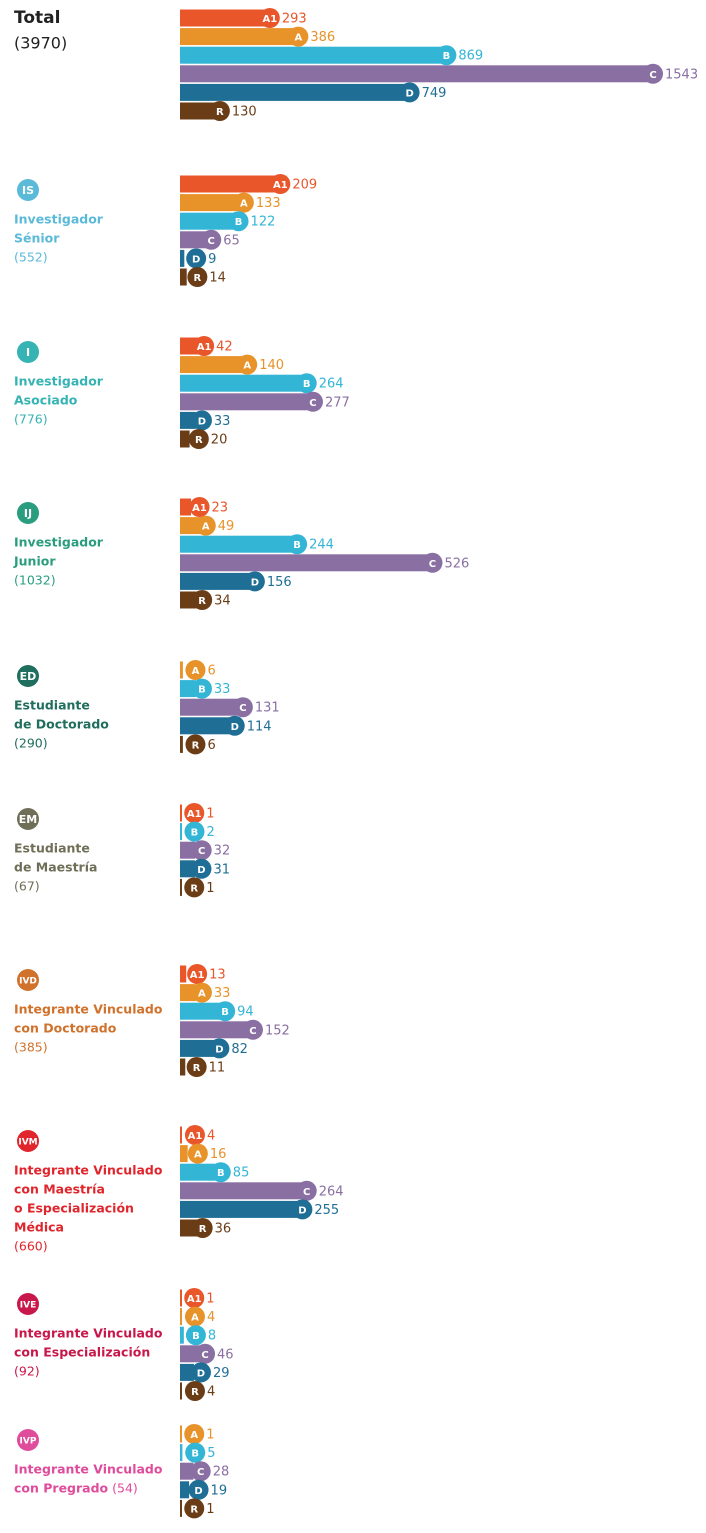  Describe the element at coordinates (222, 851) in the screenshot. I see `bar-value: 32` at that location.